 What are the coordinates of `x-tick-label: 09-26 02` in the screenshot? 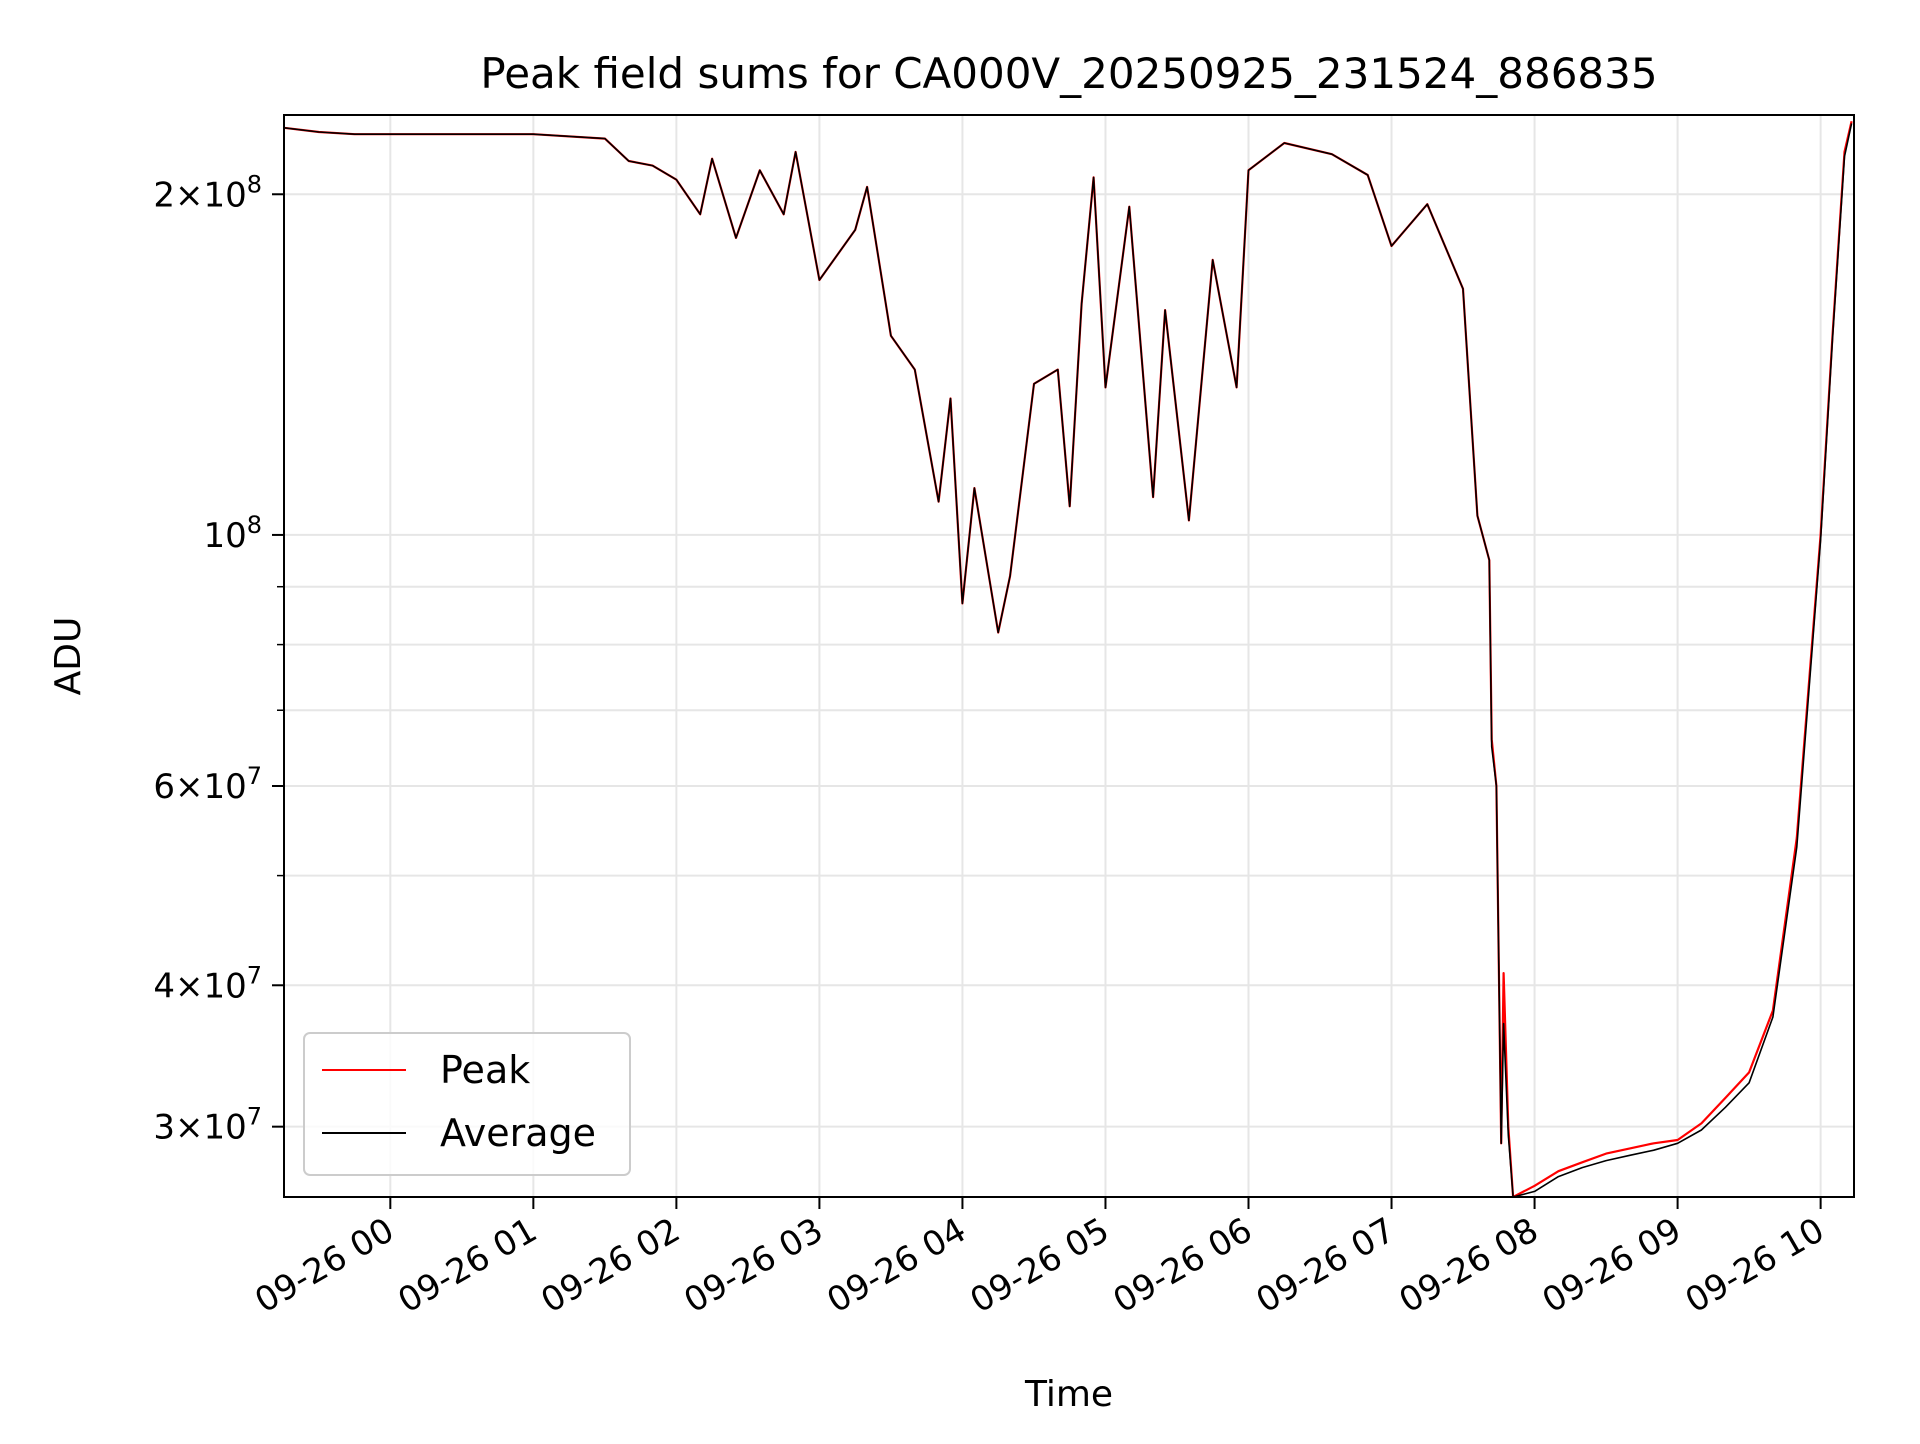 It's located at (610, 1265).